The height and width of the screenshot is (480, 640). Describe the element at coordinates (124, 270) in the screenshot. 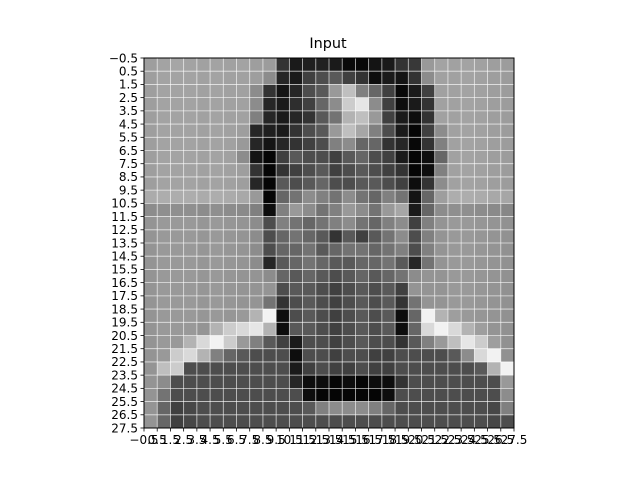

I see `y-tick-label: 15.5` at that location.